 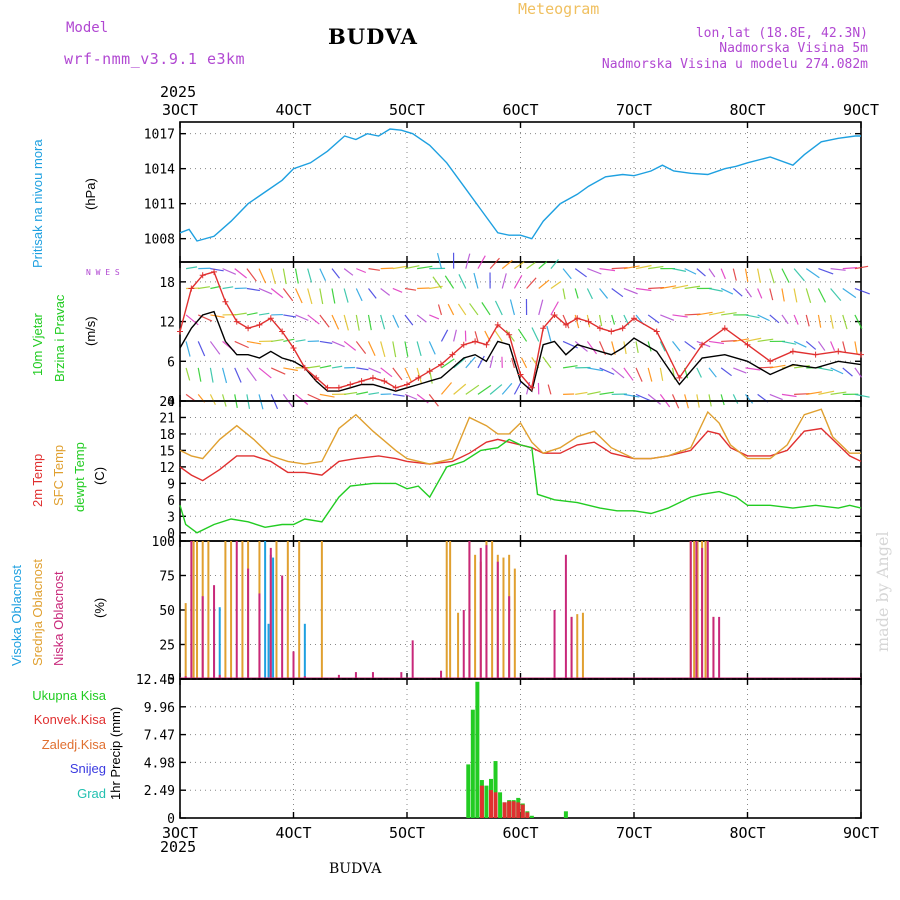 What do you see at coordinates (171, 517) in the screenshot?
I see `temp-ytick-label: 3` at bounding box center [171, 517].